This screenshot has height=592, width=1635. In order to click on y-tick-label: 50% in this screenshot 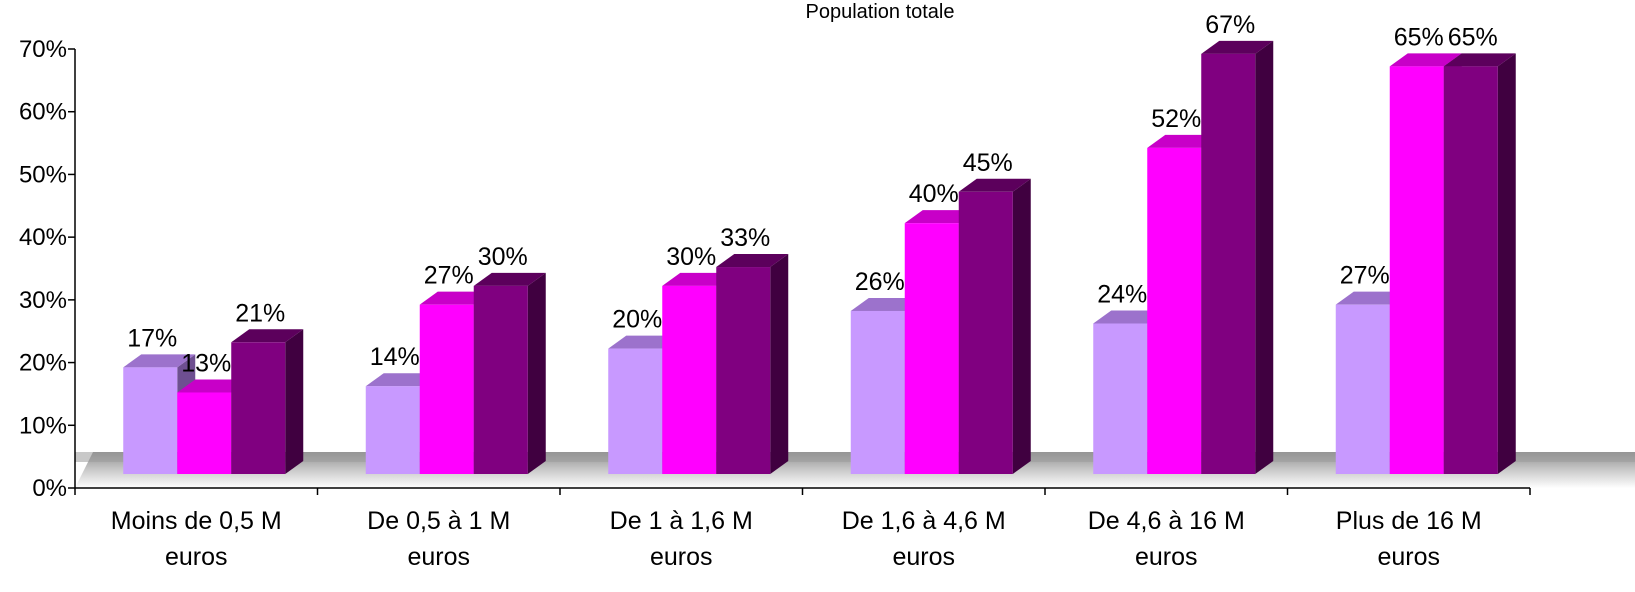, I will do `click(43, 174)`.